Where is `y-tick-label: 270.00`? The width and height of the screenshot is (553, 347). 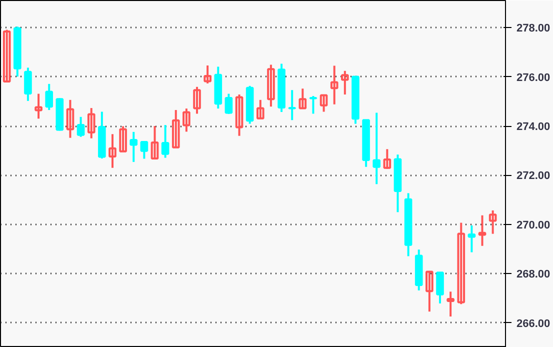
y-tick-label: 270.00 is located at coordinates (533, 225).